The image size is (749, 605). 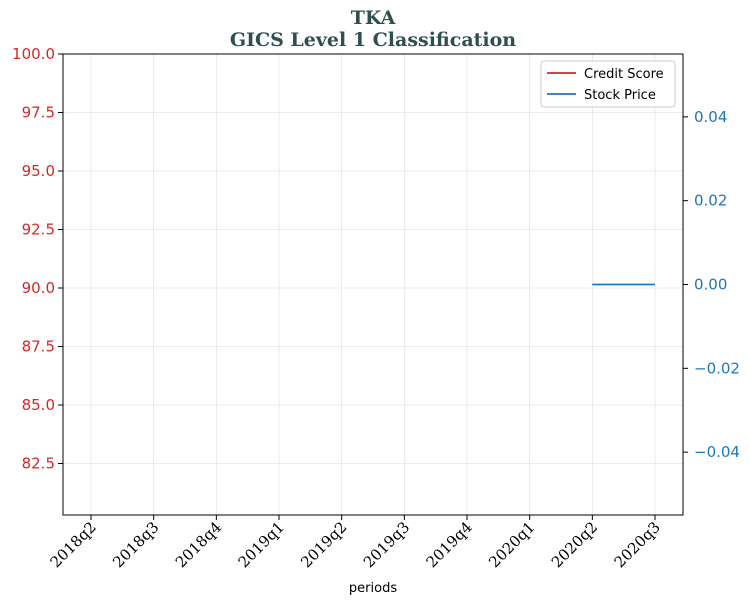 What do you see at coordinates (38, 230) in the screenshot?
I see `left-tick-label: 92.5` at bounding box center [38, 230].